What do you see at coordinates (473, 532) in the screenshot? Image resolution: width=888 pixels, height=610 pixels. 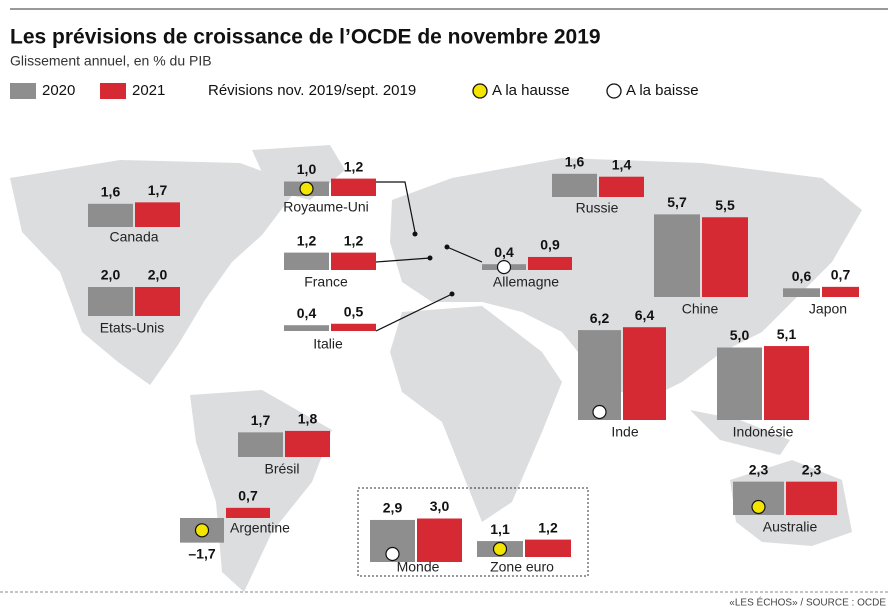 I see `world-box` at bounding box center [473, 532].